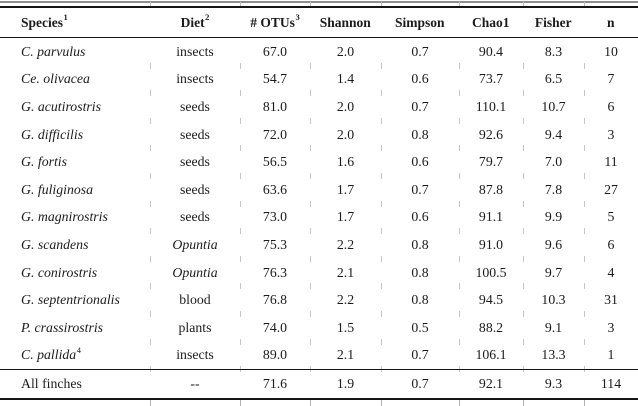  I want to click on chao1-cell: 73.7, so click(491, 81).